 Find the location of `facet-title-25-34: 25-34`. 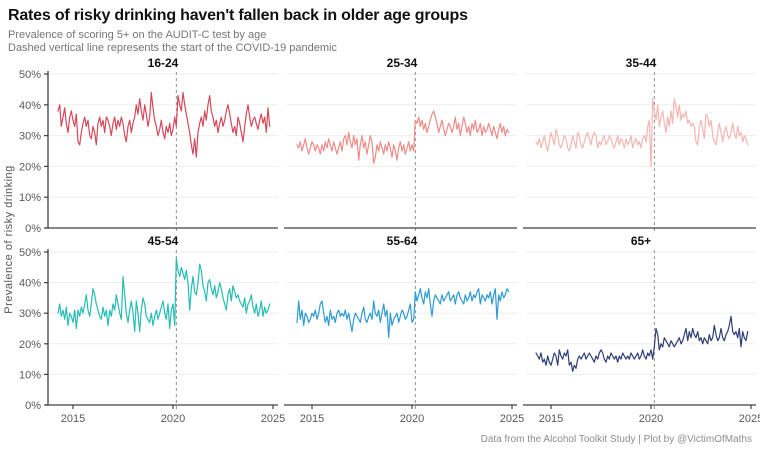

facet-title-25-34: 25-34 is located at coordinates (402, 63).